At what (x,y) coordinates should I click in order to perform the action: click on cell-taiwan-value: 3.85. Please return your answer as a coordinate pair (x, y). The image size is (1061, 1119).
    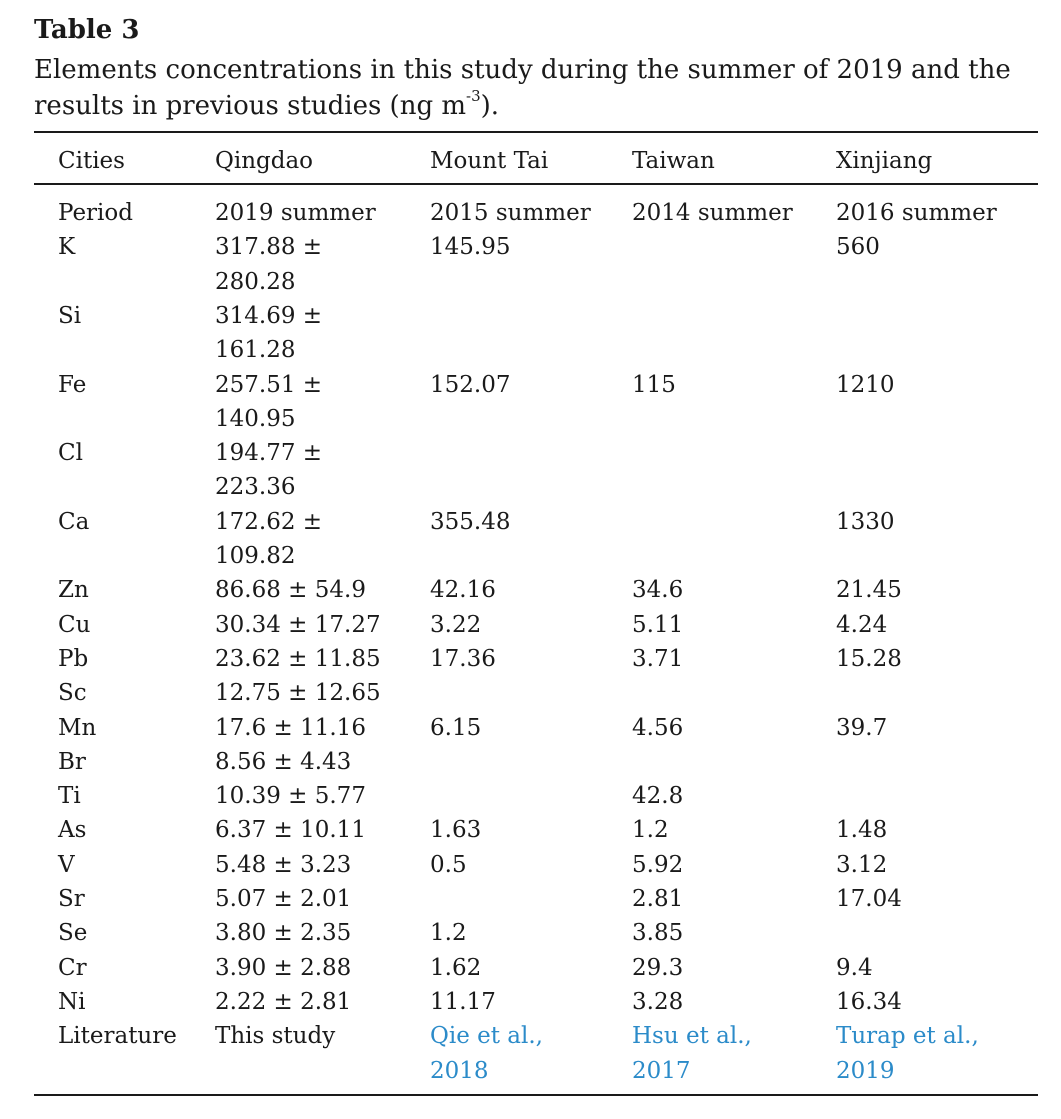
    Looking at the image, I should click on (658, 933).